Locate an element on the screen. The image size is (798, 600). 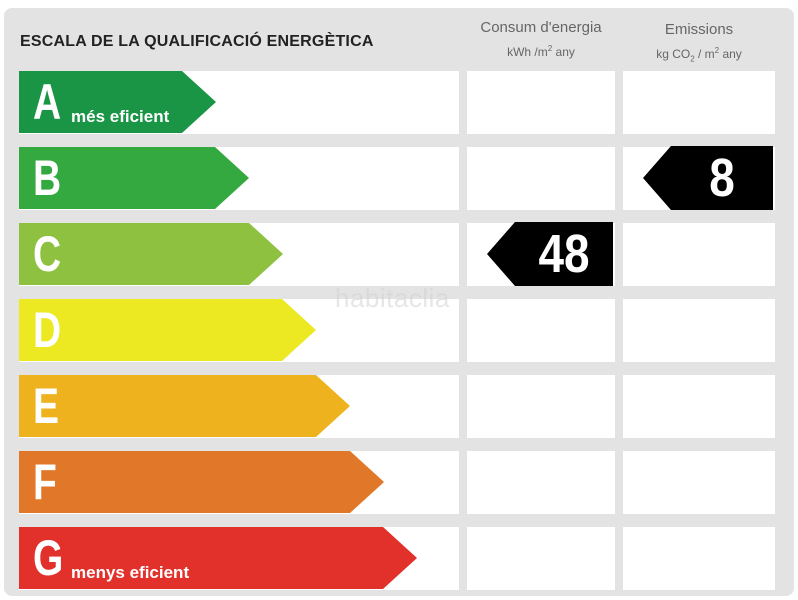
emissions-header-unit: kg CO2 / m2 any is located at coordinates (699, 55).